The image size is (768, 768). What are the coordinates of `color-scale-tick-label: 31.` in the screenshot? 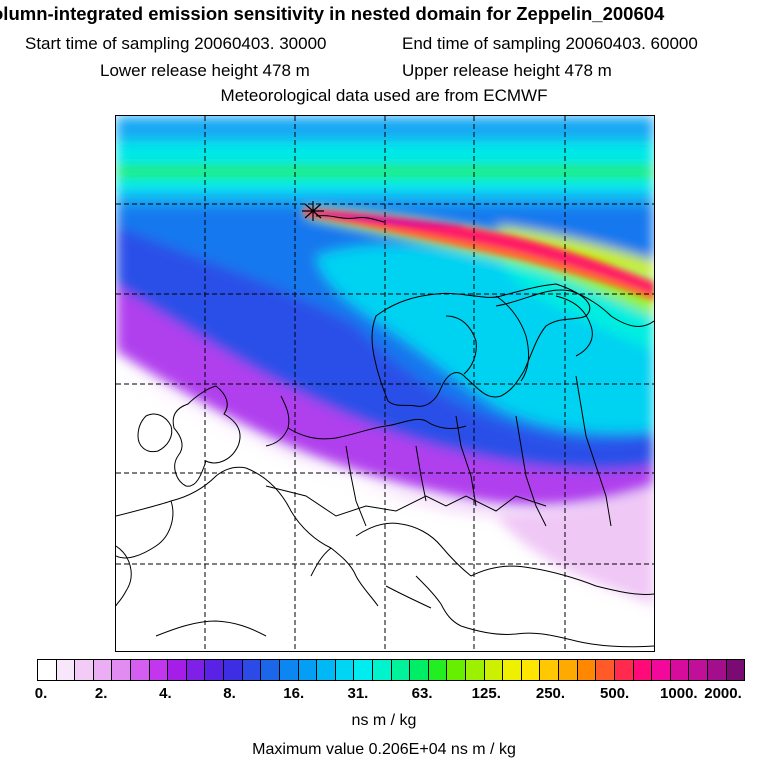 It's located at (358, 693).